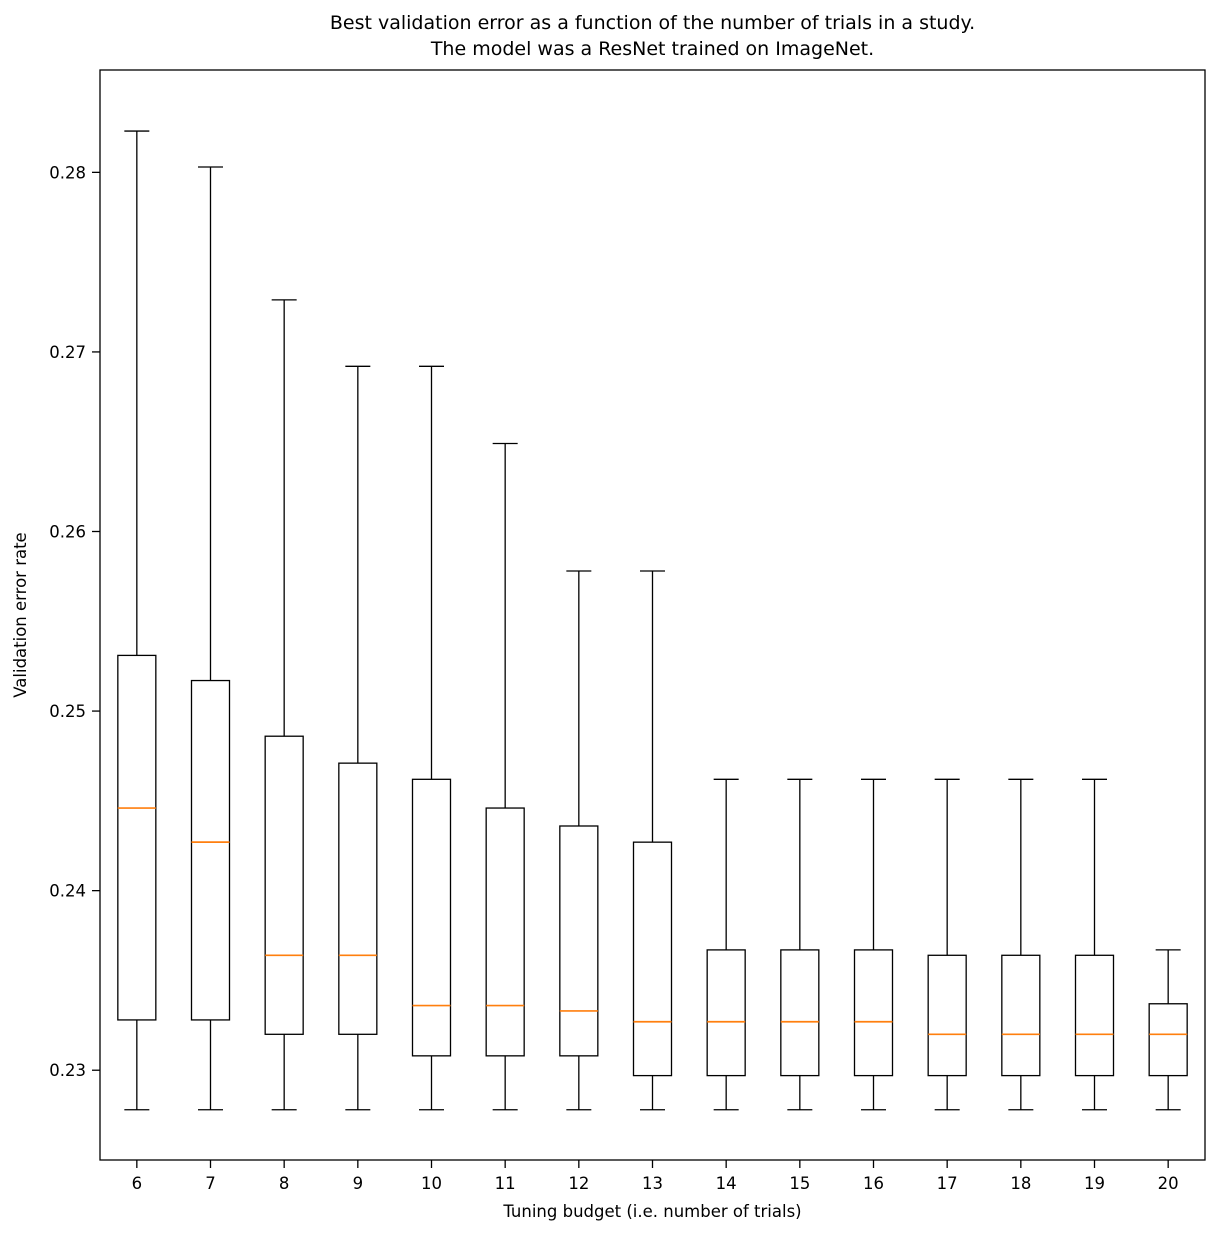 The height and width of the screenshot is (1234, 1230). I want to click on x-axis-label: Tuning budget (i.e. number of trials), so click(651, 1211).